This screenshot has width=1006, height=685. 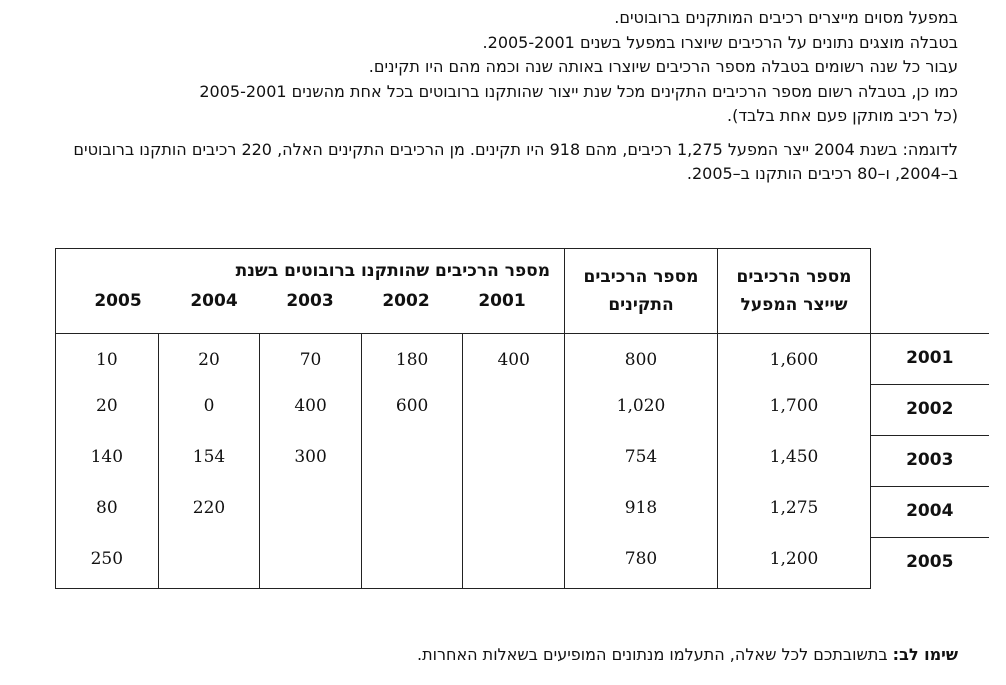 What do you see at coordinates (411, 410) in the screenshot?
I see `installed-cell: 600` at bounding box center [411, 410].